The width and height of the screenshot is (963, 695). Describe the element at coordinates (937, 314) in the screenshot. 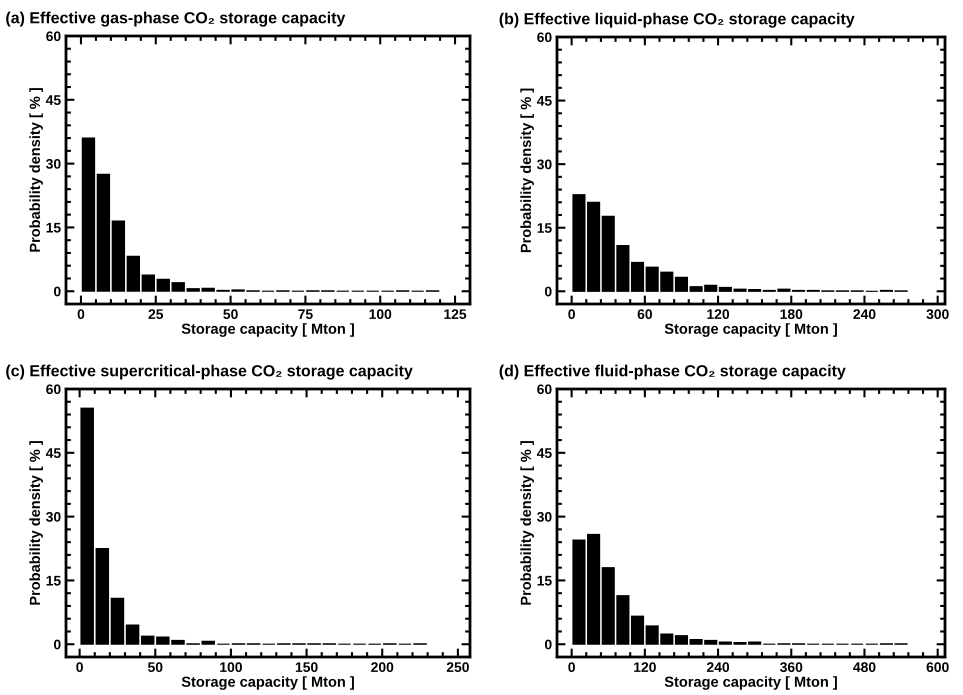

I see `x-tick-label: 300` at that location.